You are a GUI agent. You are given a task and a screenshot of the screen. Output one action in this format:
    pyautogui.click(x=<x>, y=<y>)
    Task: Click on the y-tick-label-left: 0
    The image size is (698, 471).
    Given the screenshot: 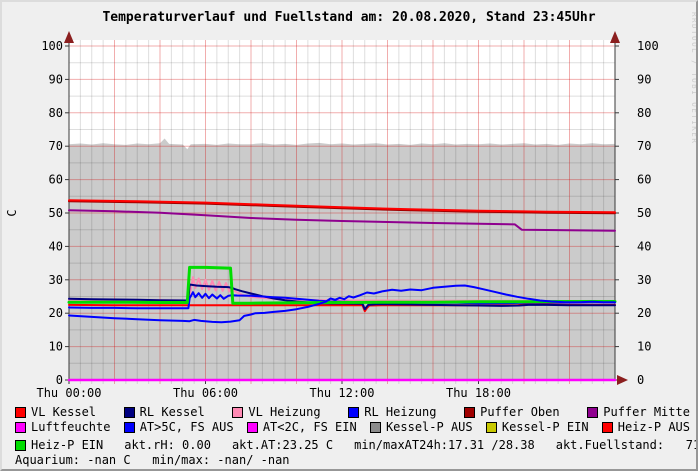 What is the action you would take?
    pyautogui.click(x=59, y=380)
    